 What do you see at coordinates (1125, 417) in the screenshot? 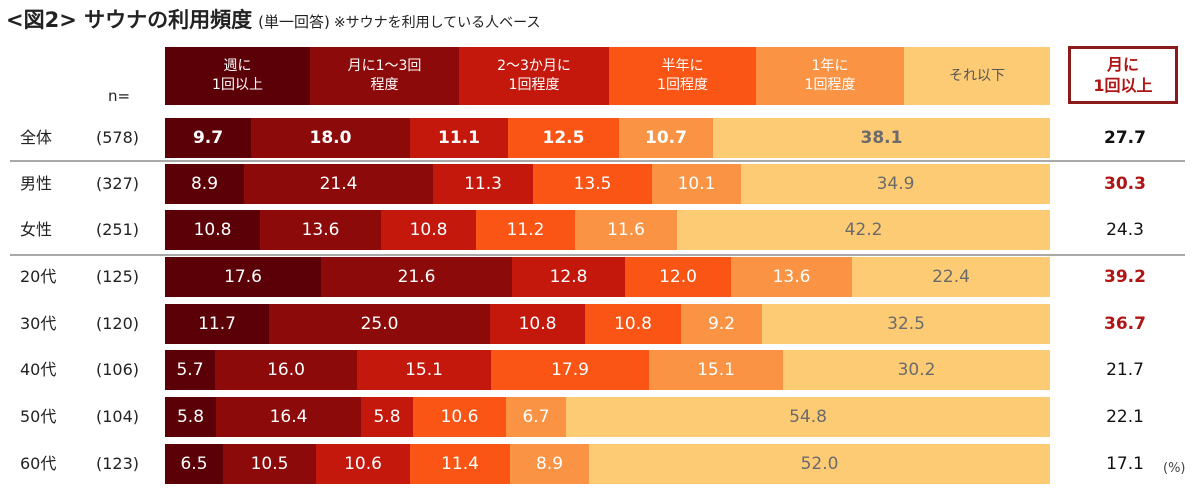
I see `row-summary-value: 22.1` at bounding box center [1125, 417].